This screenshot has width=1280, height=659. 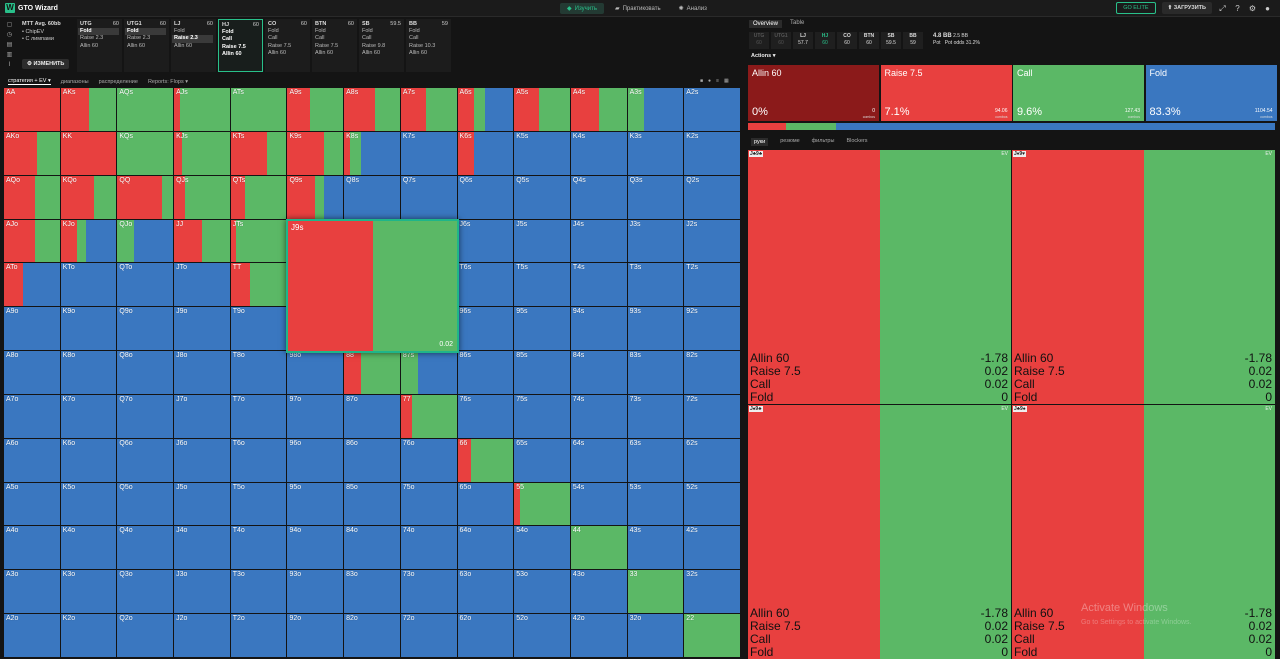 What do you see at coordinates (598, 241) in the screenshot?
I see `hand-cell: J4s` at bounding box center [598, 241].